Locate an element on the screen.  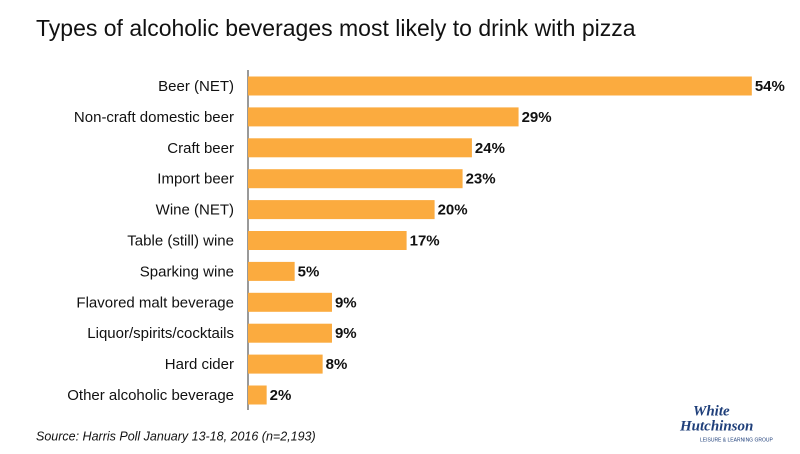
category-label: Non-craft domestic beer is located at coordinates (154, 117).